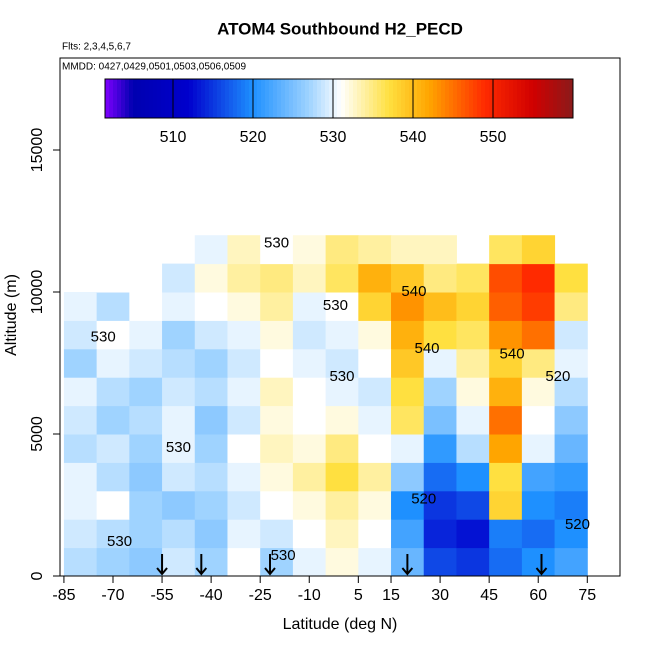 Image resolution: width=650 pixels, height=655 pixels. I want to click on flight-marker, so click(407, 565).